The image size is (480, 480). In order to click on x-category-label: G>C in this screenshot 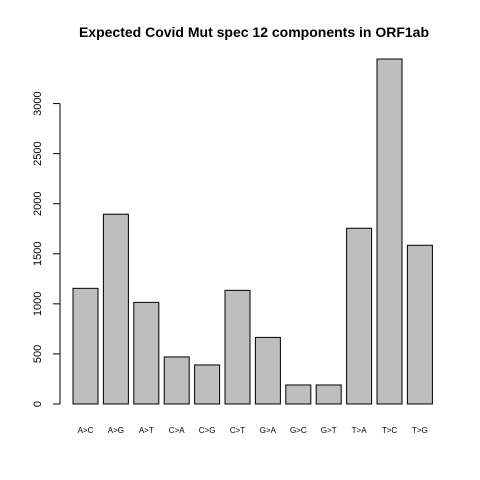, I will do `click(298, 430)`.